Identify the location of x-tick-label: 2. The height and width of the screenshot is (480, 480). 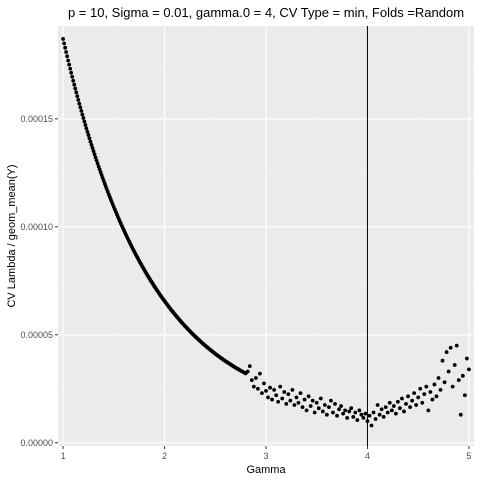
(164, 456).